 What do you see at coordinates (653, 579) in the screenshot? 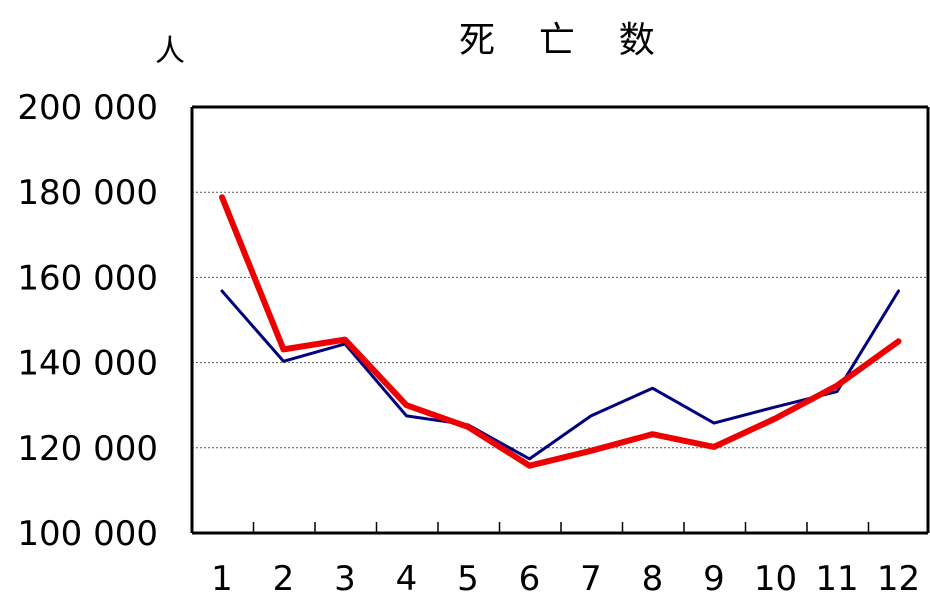
I see `x-tick-label: 8` at bounding box center [653, 579].